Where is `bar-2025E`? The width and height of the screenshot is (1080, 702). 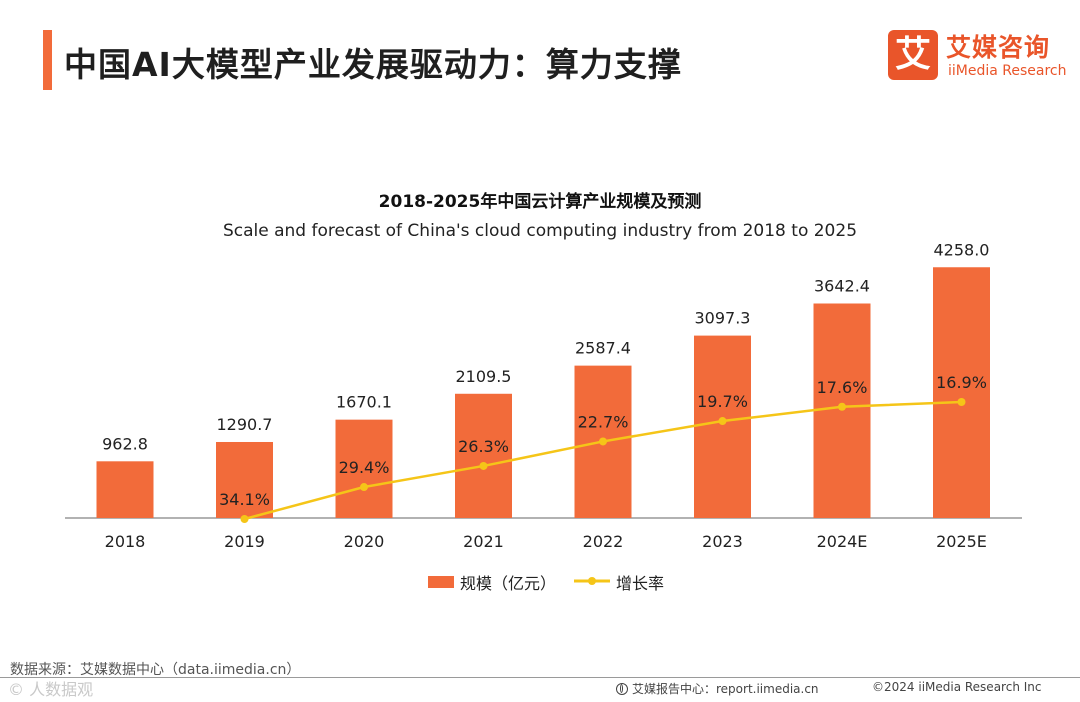 bar-2025E is located at coordinates (961, 392).